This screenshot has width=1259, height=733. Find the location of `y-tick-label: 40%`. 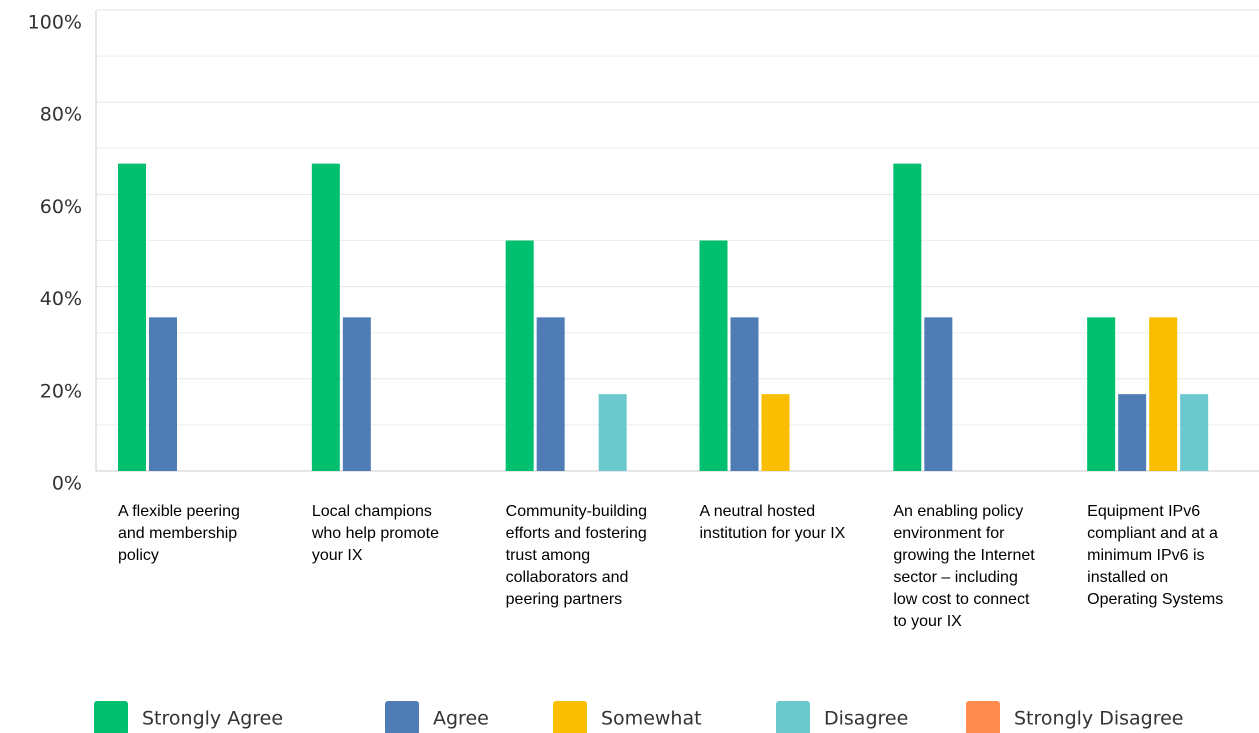

y-tick-label: 40% is located at coordinates (61, 299).